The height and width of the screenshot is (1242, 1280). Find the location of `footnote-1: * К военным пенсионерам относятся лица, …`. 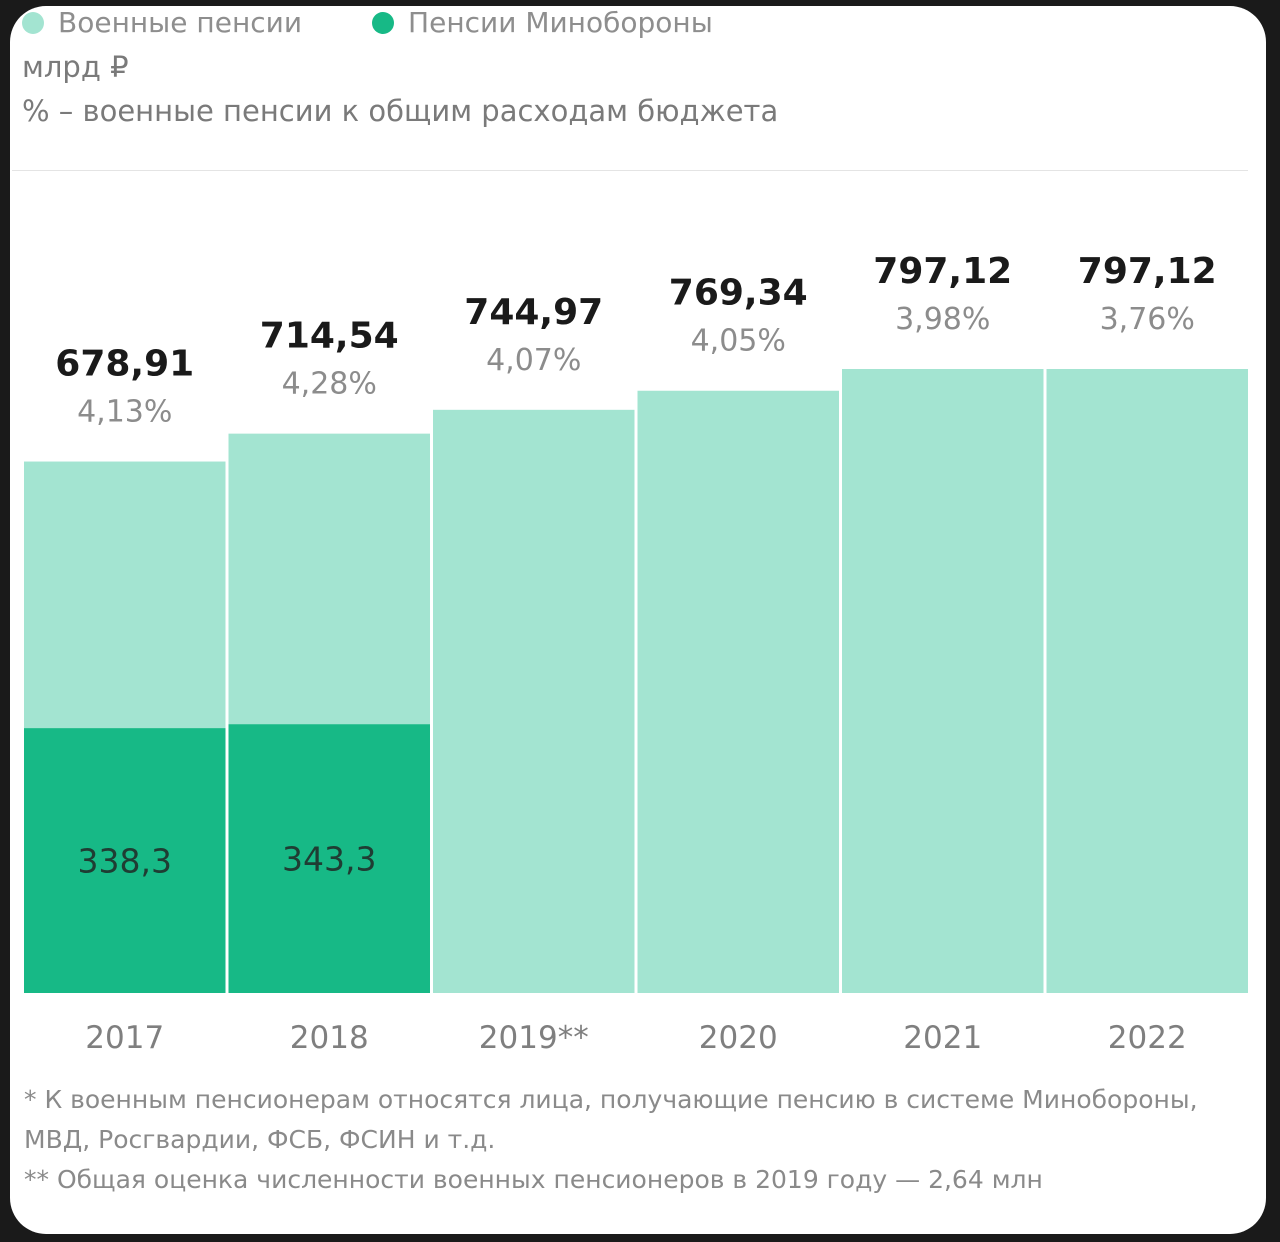

footnote-1: * К военным пенсионерам относятся лица, … is located at coordinates (611, 1119).